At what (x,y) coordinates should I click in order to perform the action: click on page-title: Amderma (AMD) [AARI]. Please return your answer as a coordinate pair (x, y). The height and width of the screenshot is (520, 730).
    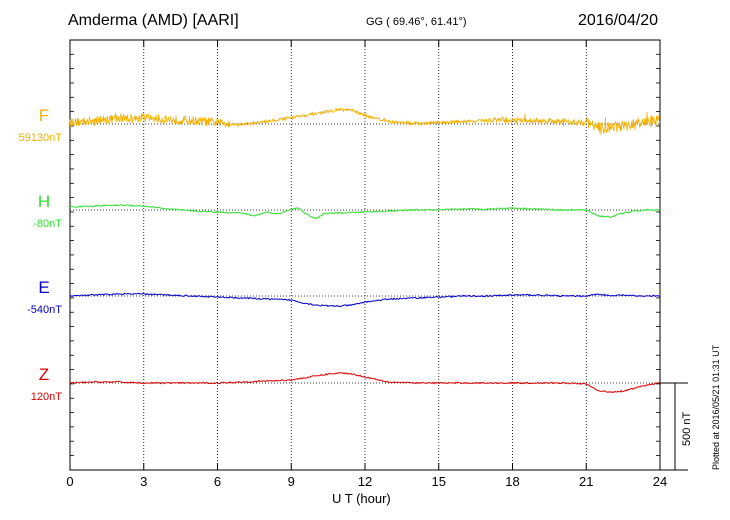
    Looking at the image, I should click on (153, 20).